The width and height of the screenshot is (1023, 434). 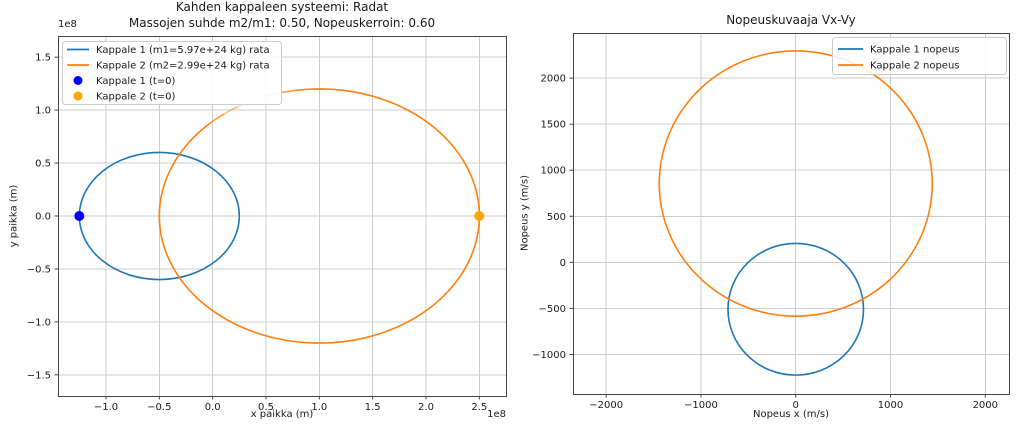 What do you see at coordinates (791, 414) in the screenshot?
I see `right-x-axis-label: Nopeus x (m/s)` at bounding box center [791, 414].